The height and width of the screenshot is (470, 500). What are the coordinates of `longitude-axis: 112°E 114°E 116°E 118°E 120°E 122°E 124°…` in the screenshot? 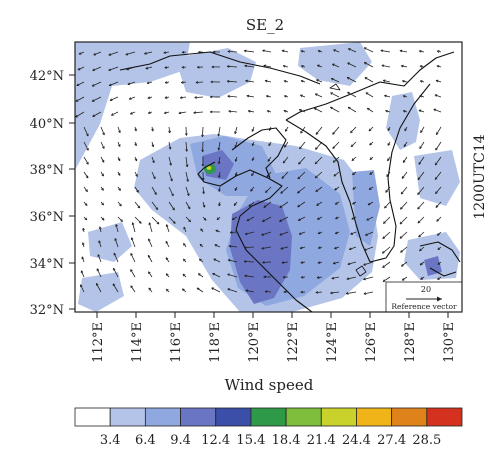 It's located at (274, 337).